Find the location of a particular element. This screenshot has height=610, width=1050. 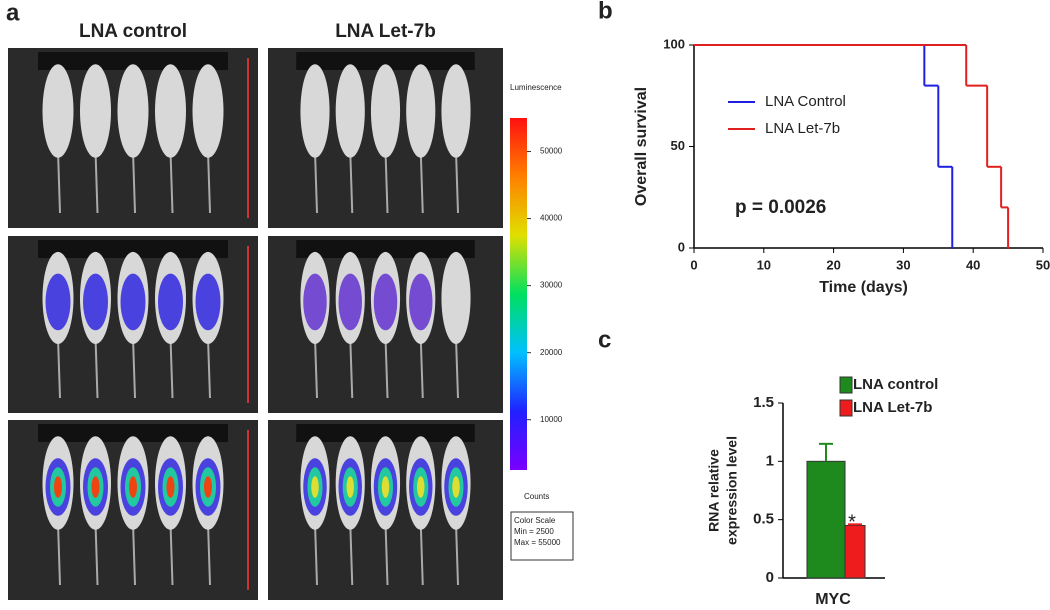

panel-label: a is located at coordinates (13, 13).